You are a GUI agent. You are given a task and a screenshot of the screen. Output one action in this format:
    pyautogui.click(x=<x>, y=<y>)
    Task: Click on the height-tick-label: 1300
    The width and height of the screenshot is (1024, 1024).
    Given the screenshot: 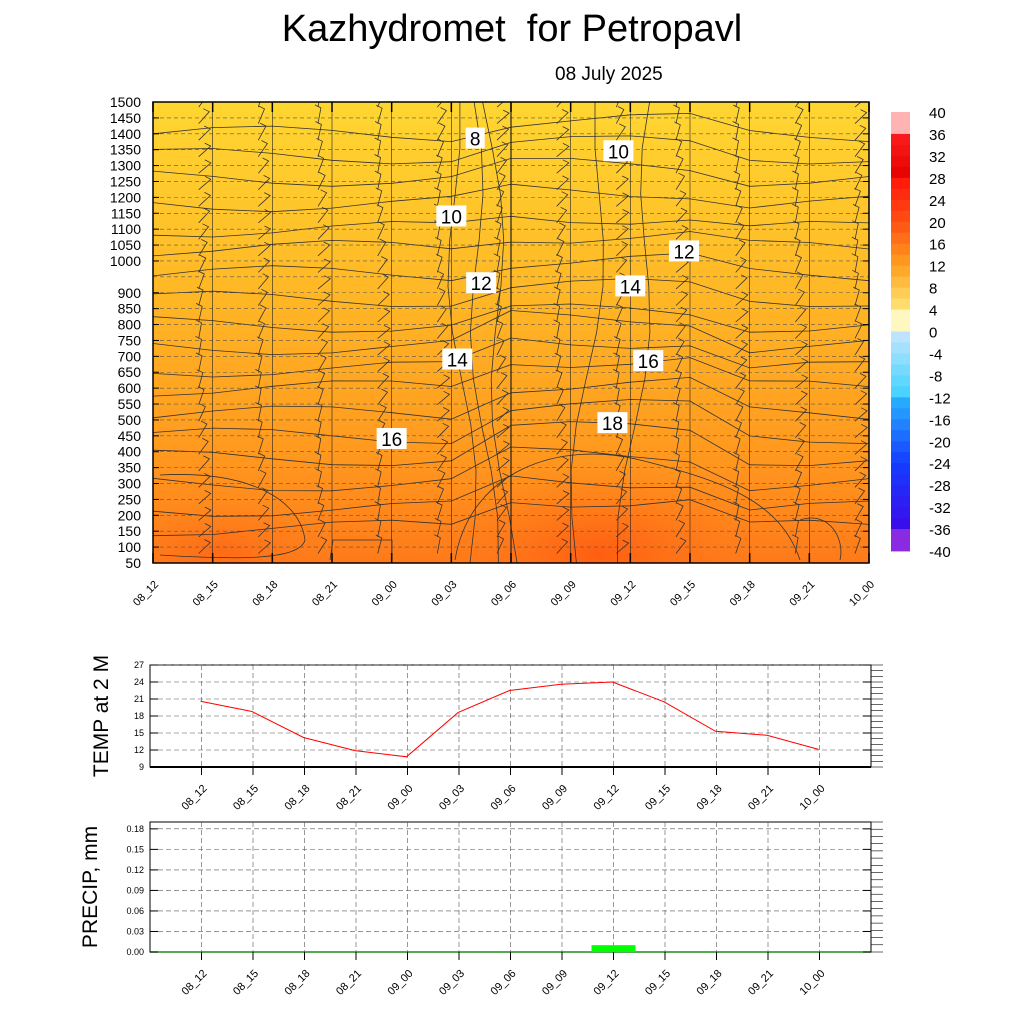 What is the action you would take?
    pyautogui.click(x=125, y=166)
    